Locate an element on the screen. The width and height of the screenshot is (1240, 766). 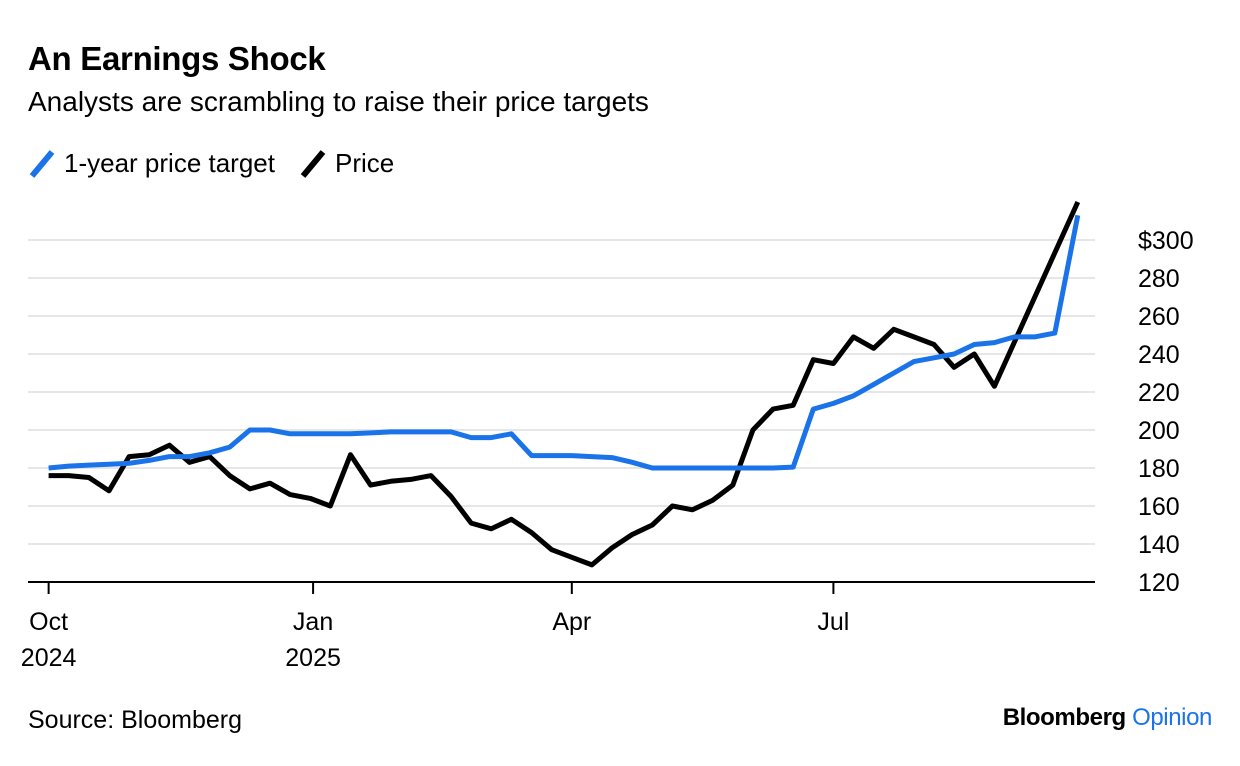
y-axis-ticks: 120 140 160 180 200 220 240 260 280 $300 is located at coordinates (1166, 412).